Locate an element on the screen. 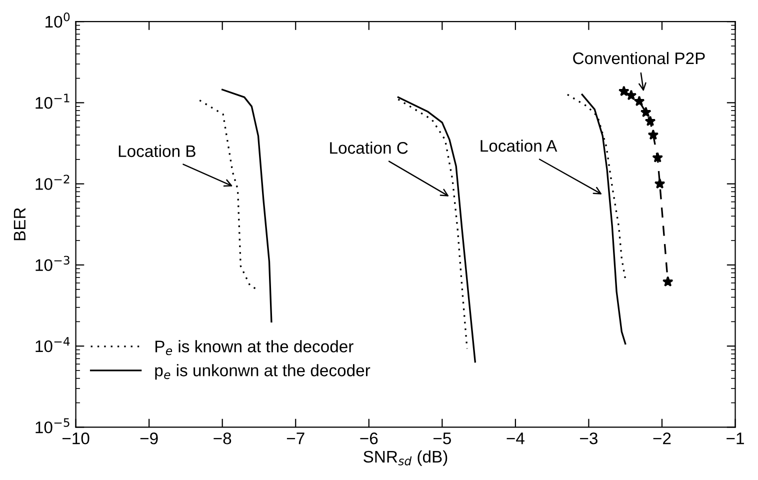 Image resolution: width=758 pixels, height=480 pixels. x-tick-label: −2 is located at coordinates (662, 438).